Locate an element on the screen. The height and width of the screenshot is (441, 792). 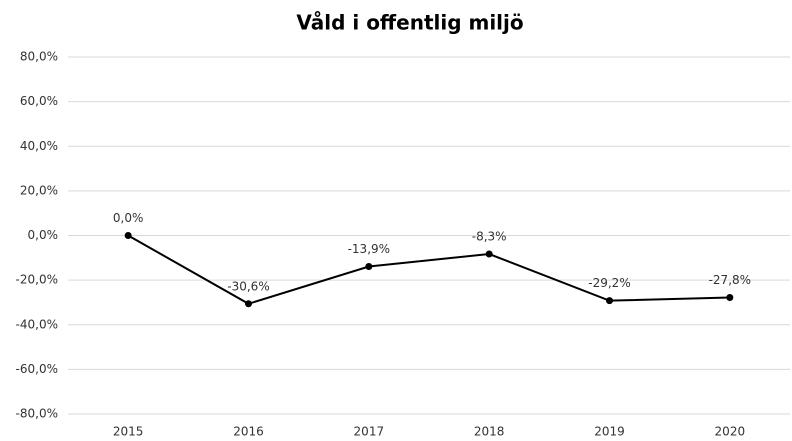
y-tick-label: -40,0% is located at coordinates (37, 324).